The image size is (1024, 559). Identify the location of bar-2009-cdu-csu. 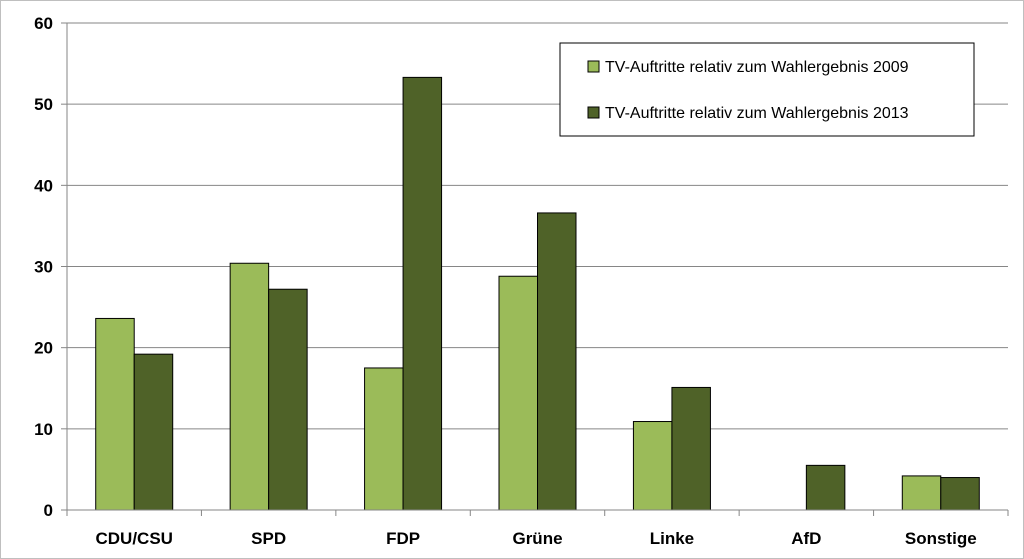
(115, 414).